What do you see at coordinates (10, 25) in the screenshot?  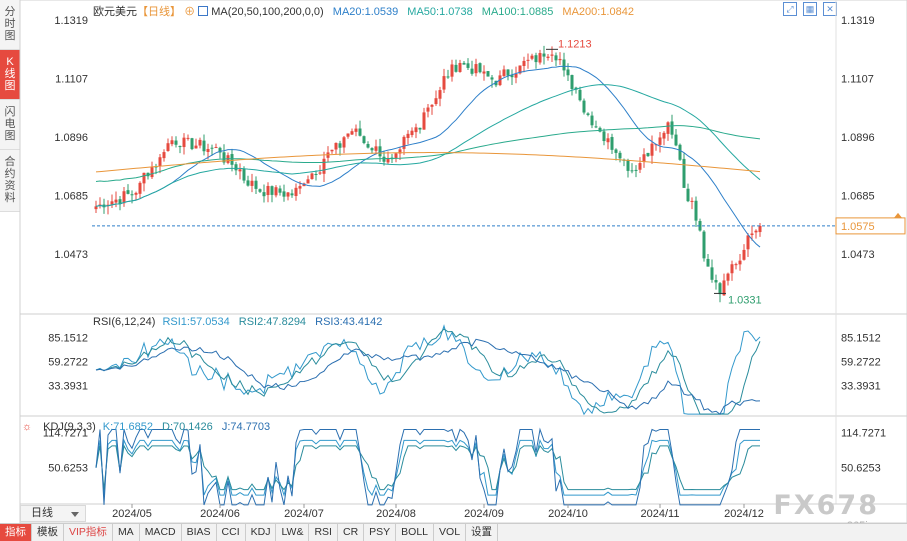 I see `sidebar-tab-timeshare: 分时图` at bounding box center [10, 25].